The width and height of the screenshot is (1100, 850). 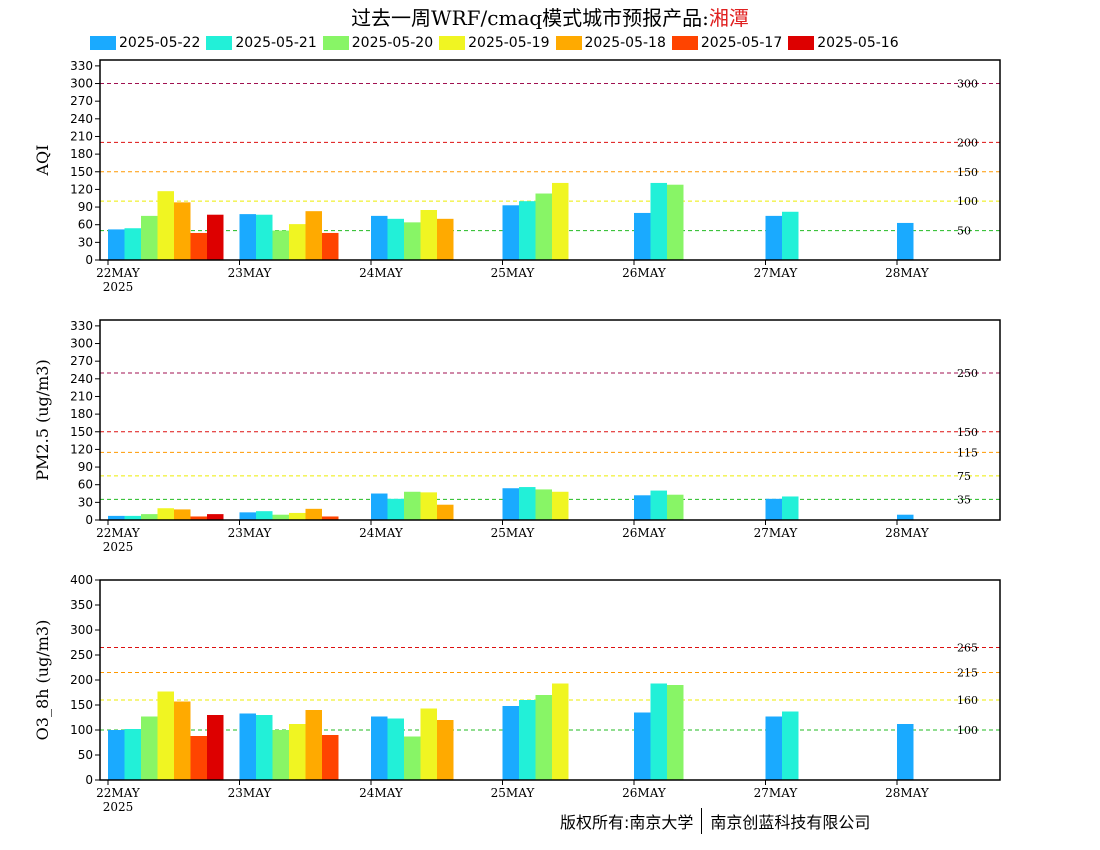 I want to click on x-tick-label: 28MAY, so click(x=907, y=273).